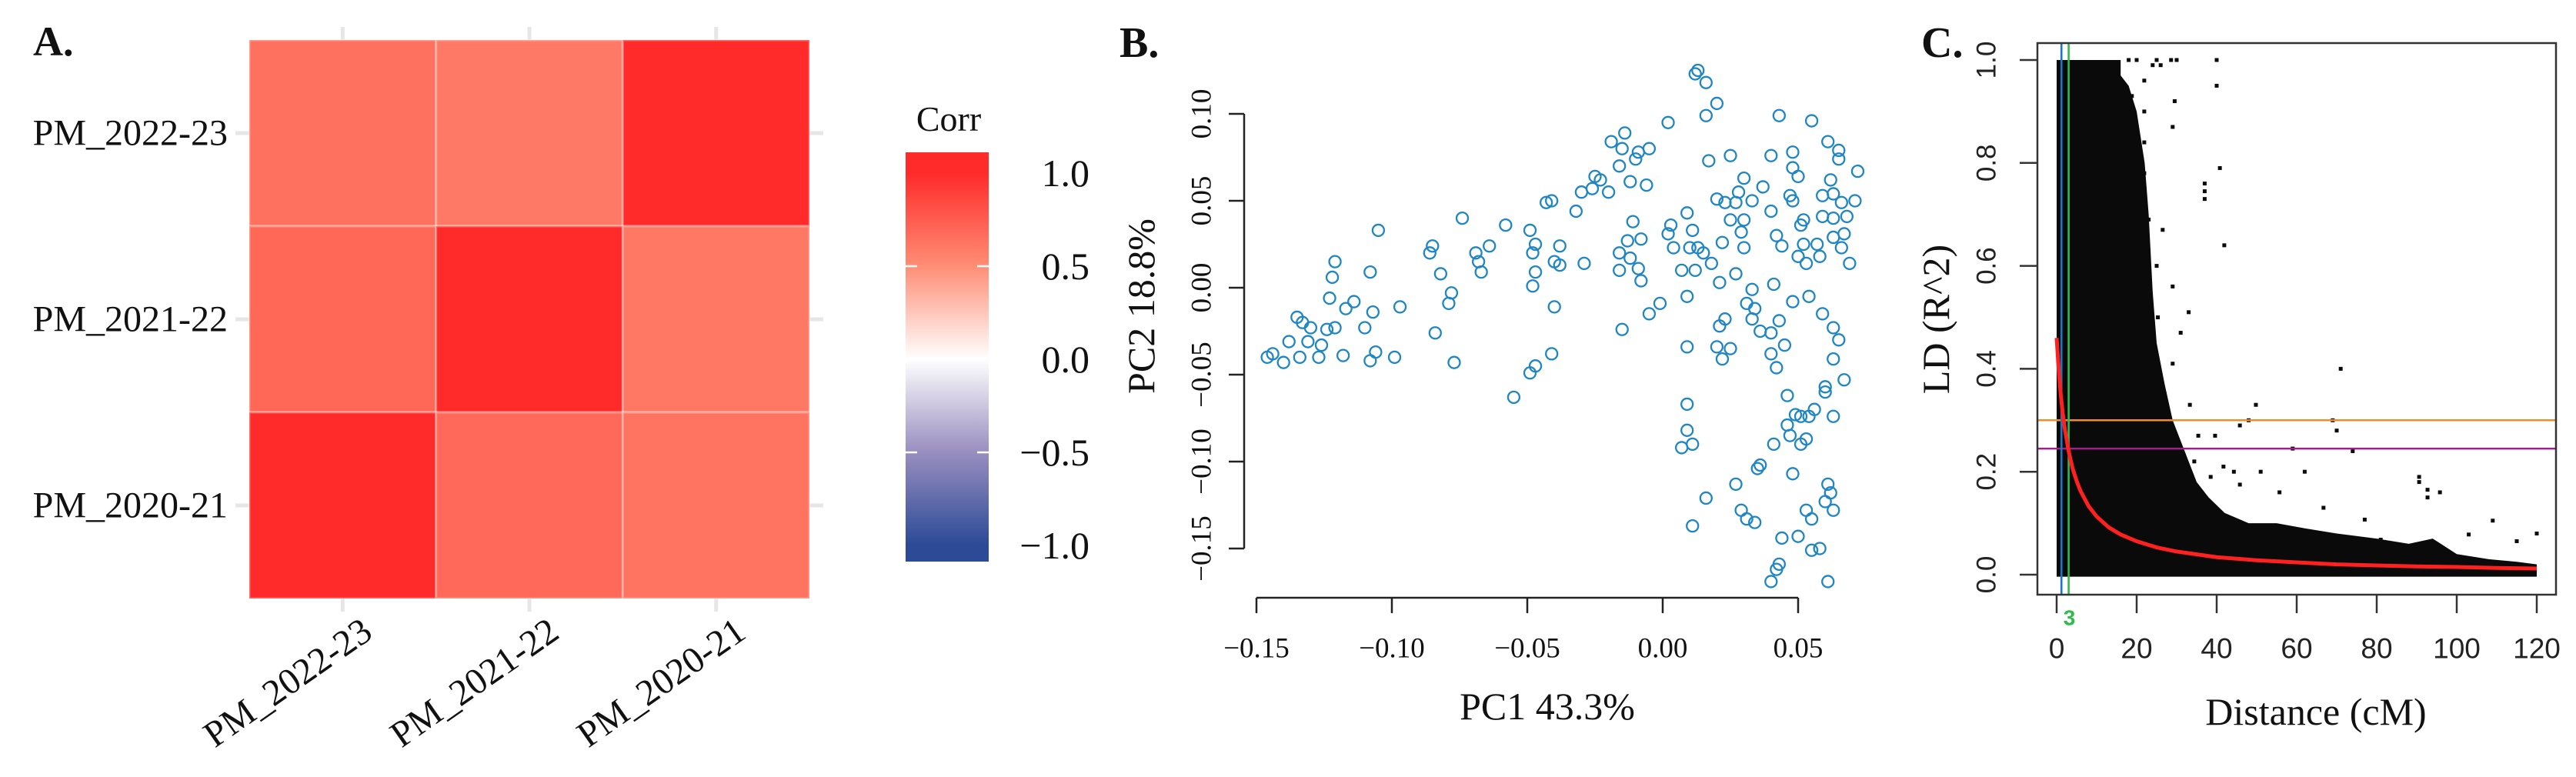 The image size is (2576, 777). Describe the element at coordinates (948, 118) in the screenshot. I see `legend-title: Corr` at that location.